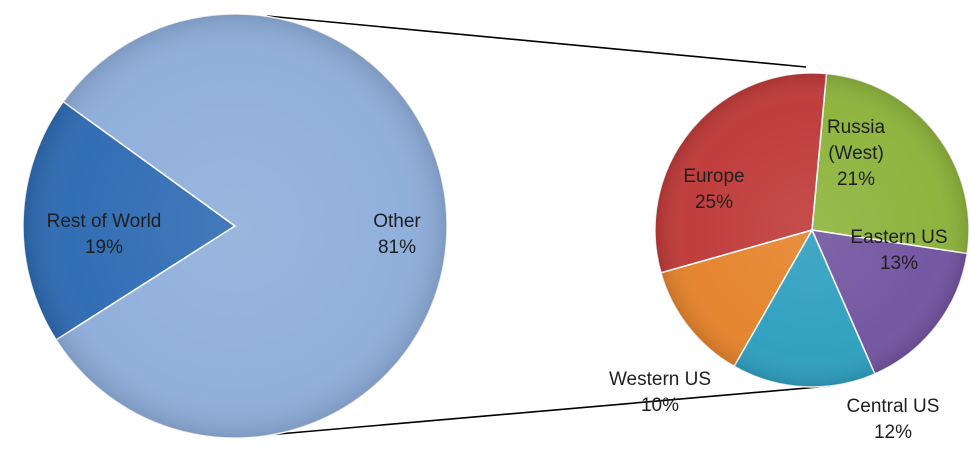 This screenshot has height=451, width=971. What do you see at coordinates (898, 250) in the screenshot?
I see `label-eastern-us: Eastern US 13%` at bounding box center [898, 250].